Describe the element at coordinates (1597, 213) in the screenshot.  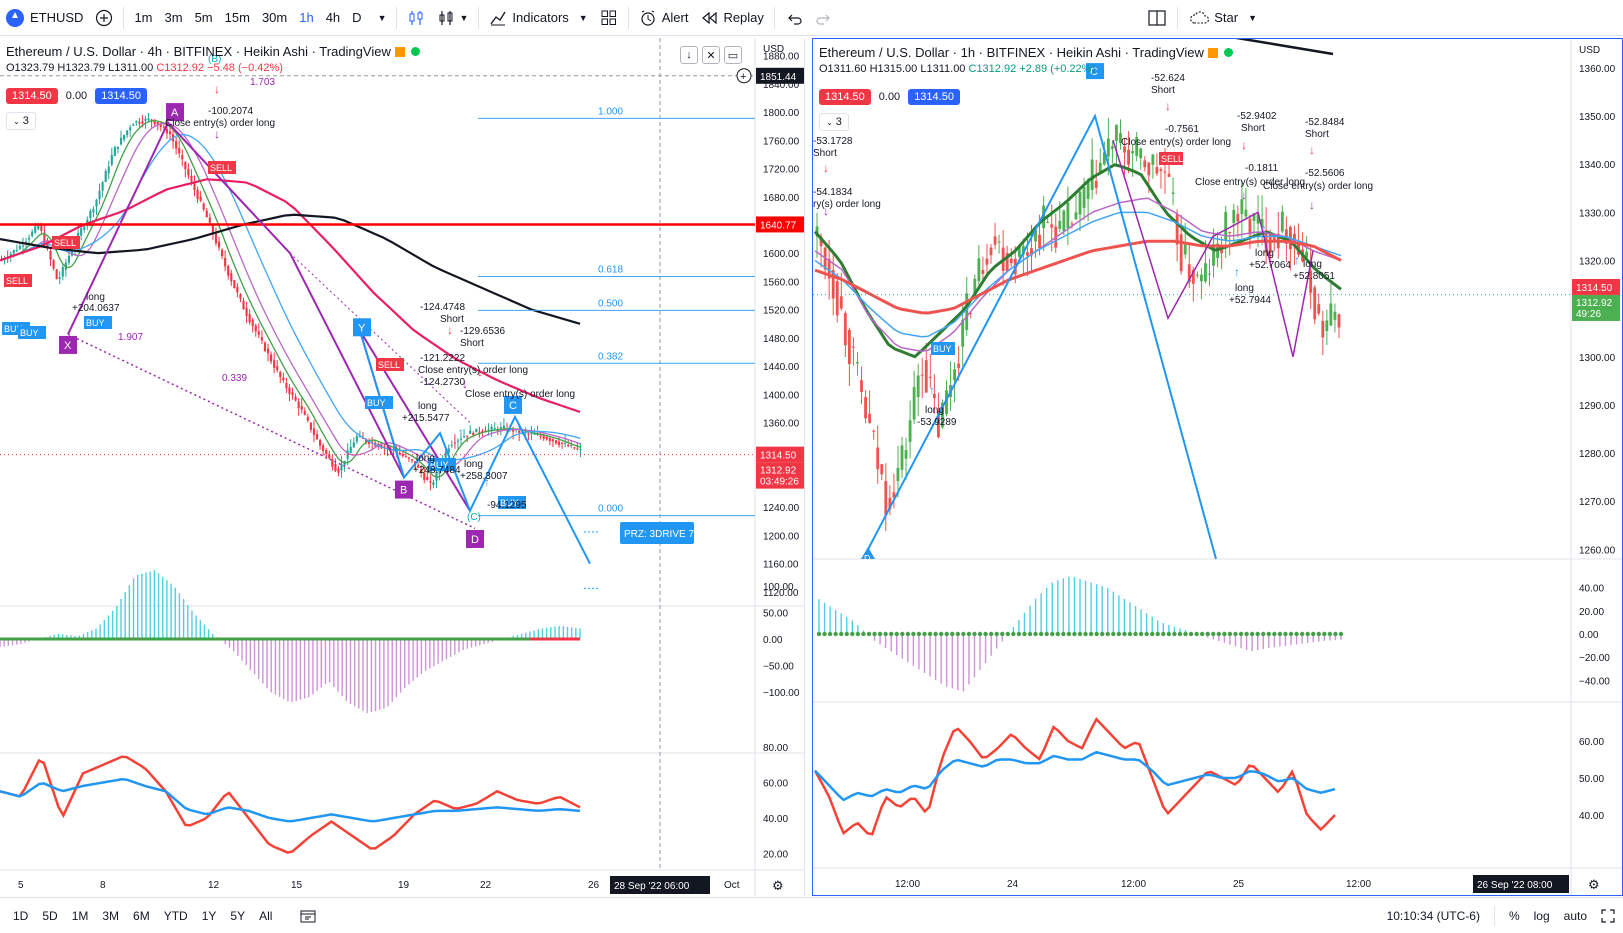
I see `price-tick-label: 1330.00` at that location.